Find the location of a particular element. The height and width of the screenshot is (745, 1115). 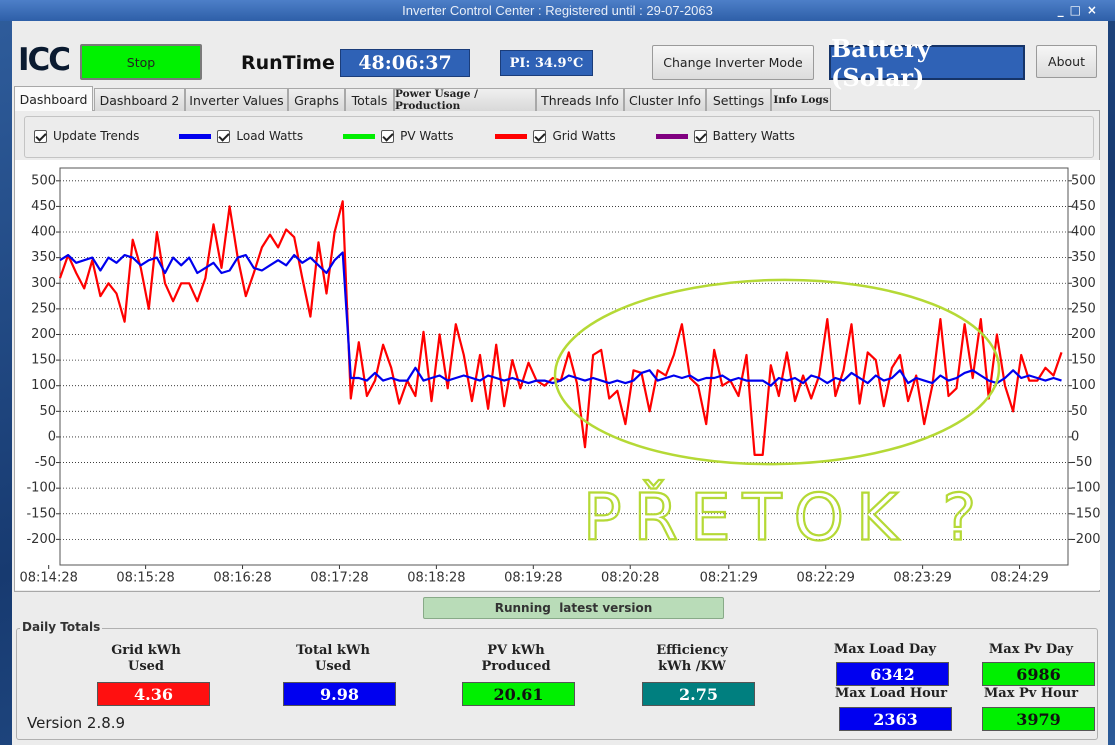

label-line: Grid kWh is located at coordinates (146, 650).